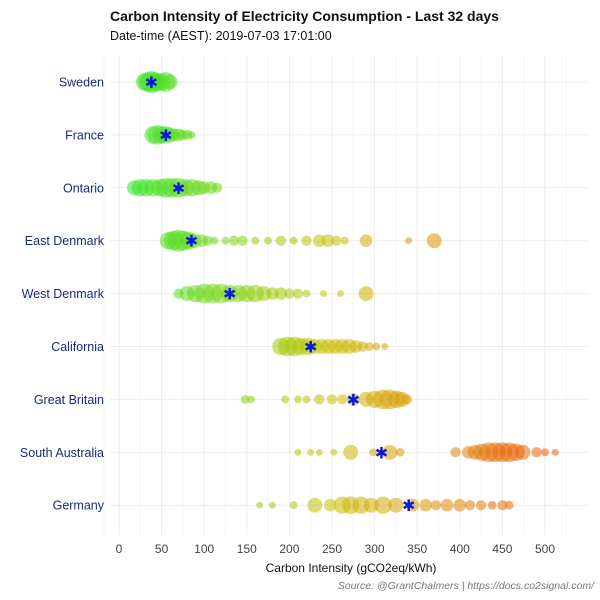 The height and width of the screenshot is (600, 600). Describe the element at coordinates (204, 549) in the screenshot. I see `x-tick-label-100: 100` at that location.